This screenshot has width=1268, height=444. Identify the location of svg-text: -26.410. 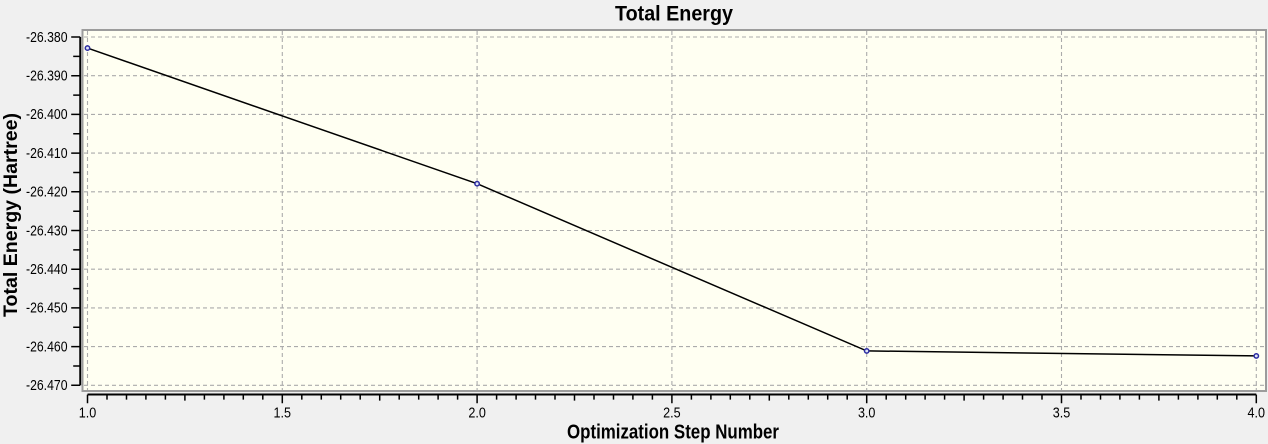
(47, 154).